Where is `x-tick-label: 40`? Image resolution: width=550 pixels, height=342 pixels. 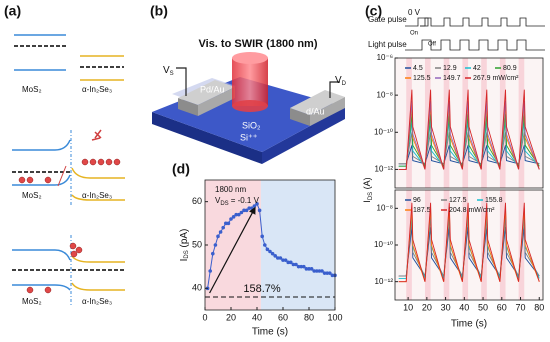
x-tick-label: 40 is located at coordinates (464, 307).